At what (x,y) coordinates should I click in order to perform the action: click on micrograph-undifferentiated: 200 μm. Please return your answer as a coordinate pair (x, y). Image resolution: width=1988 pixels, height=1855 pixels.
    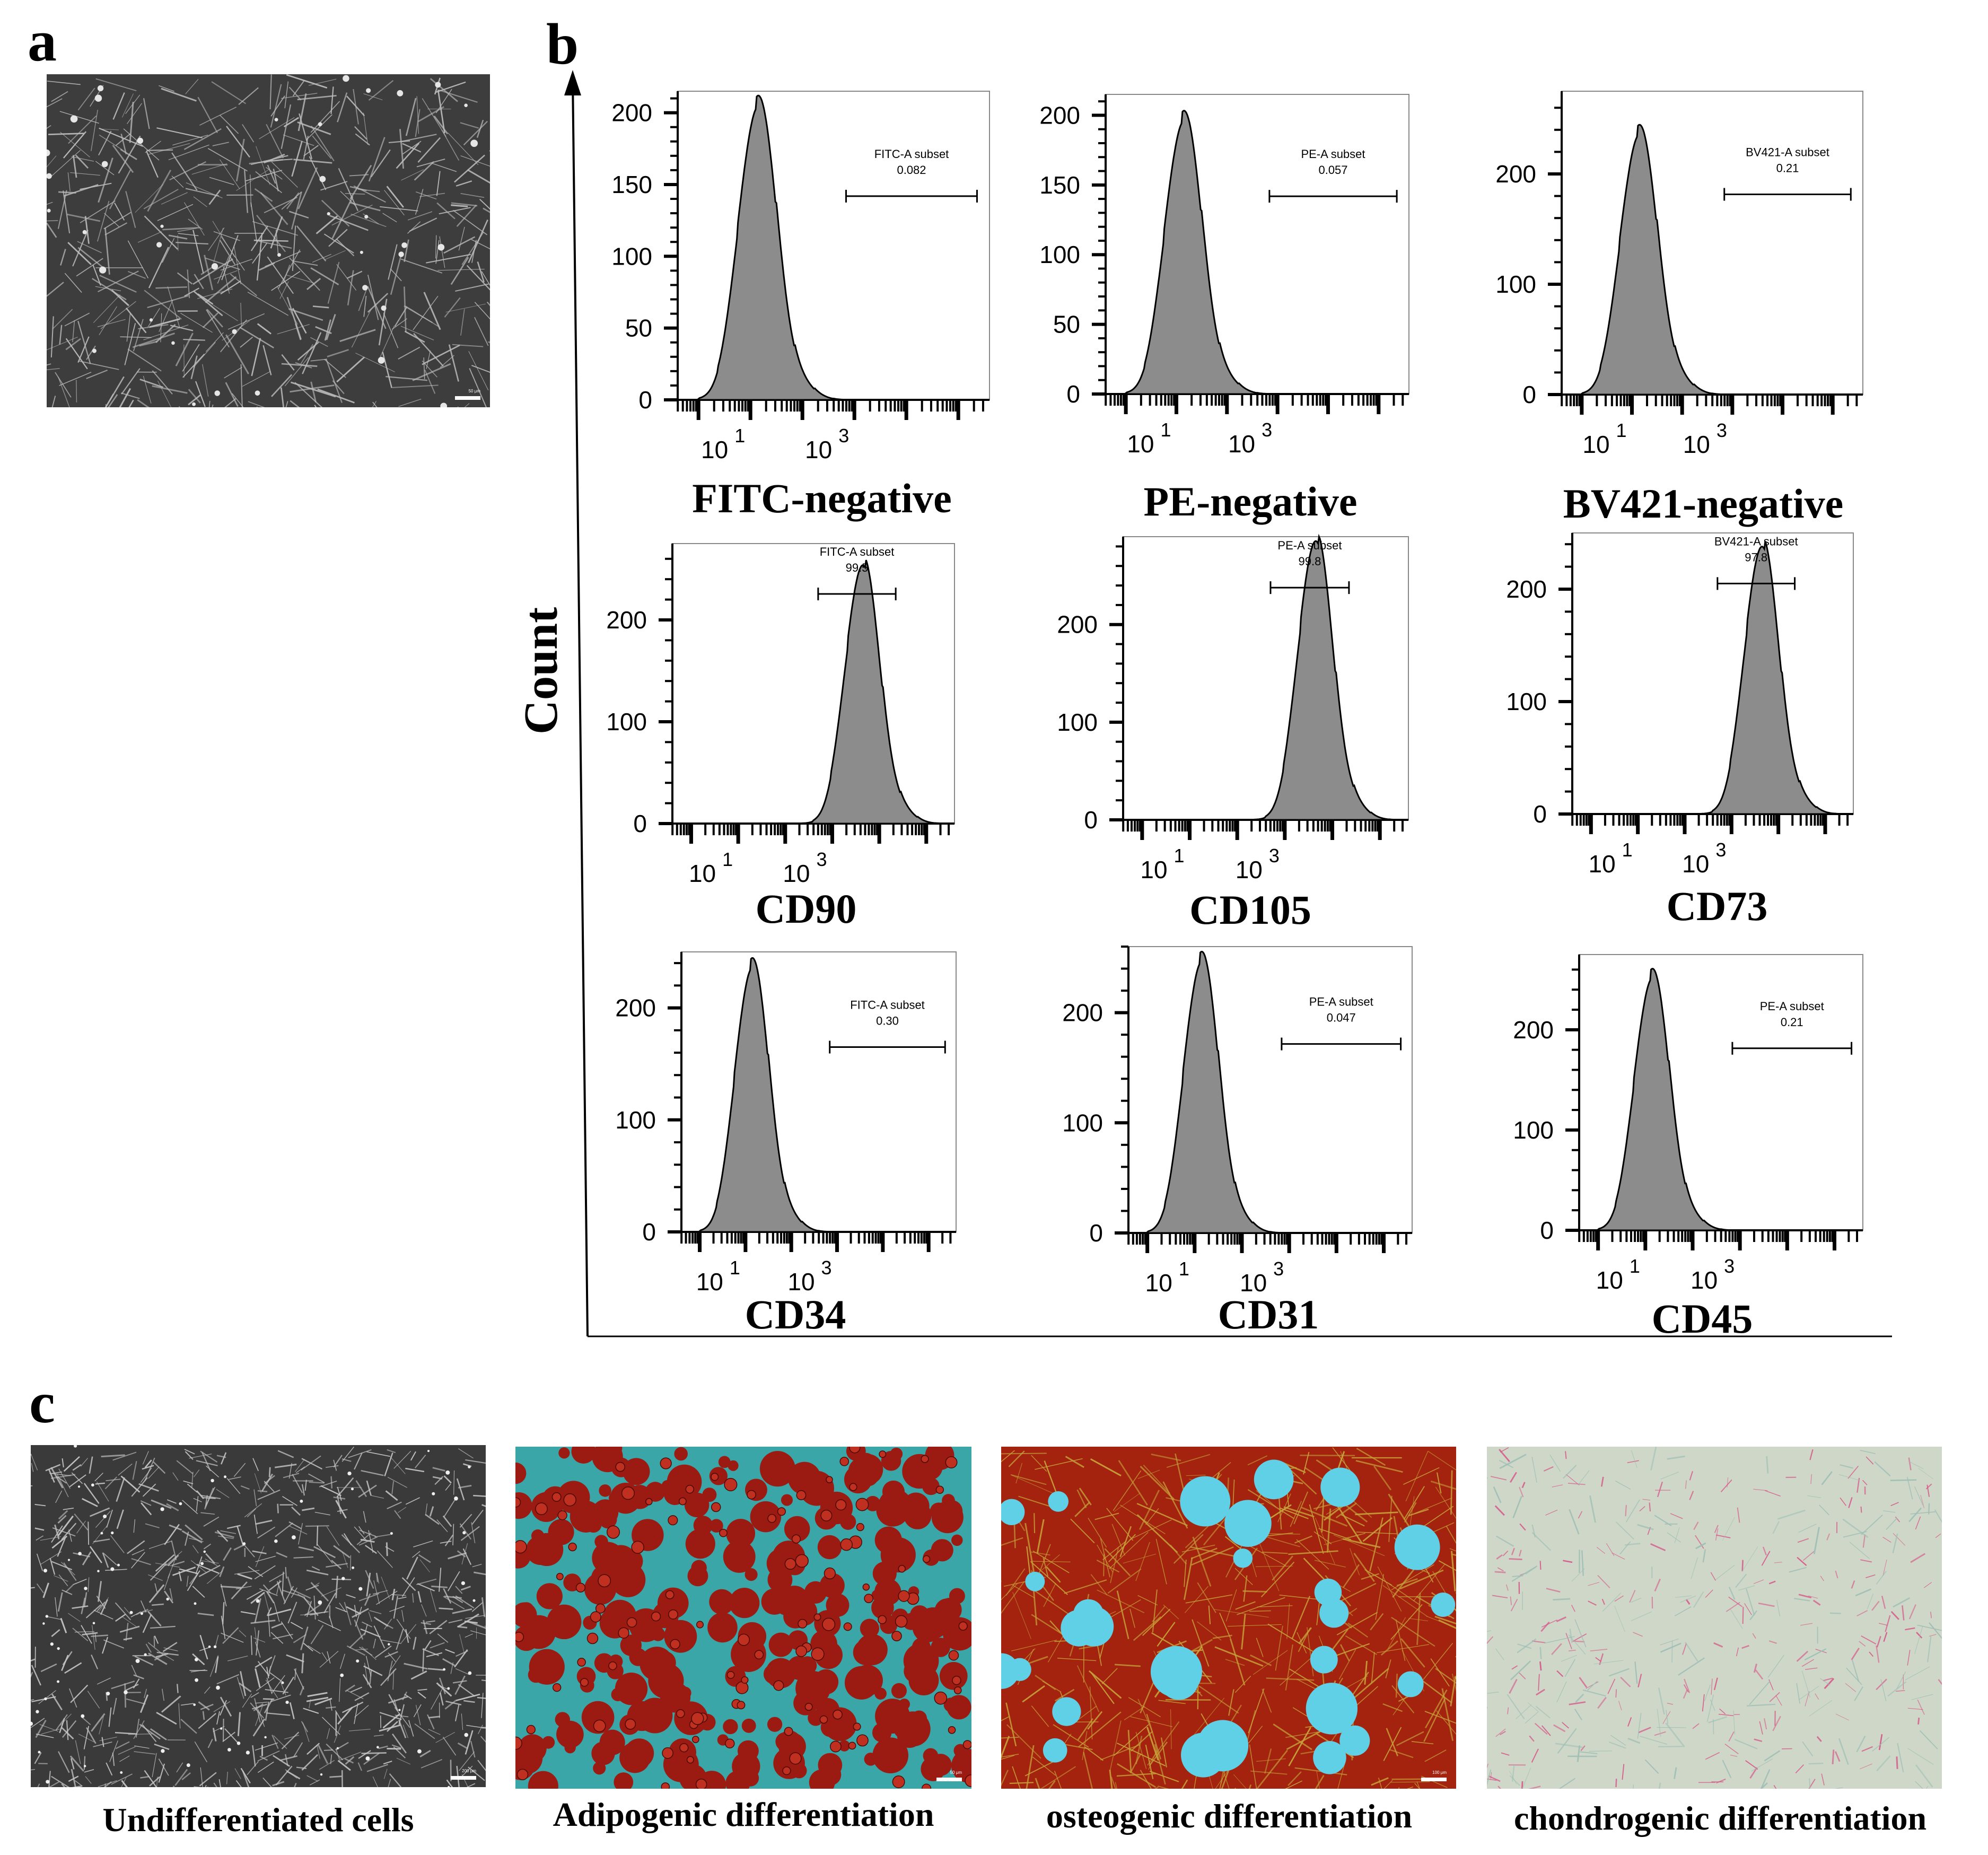
    Looking at the image, I should click on (258, 1616).